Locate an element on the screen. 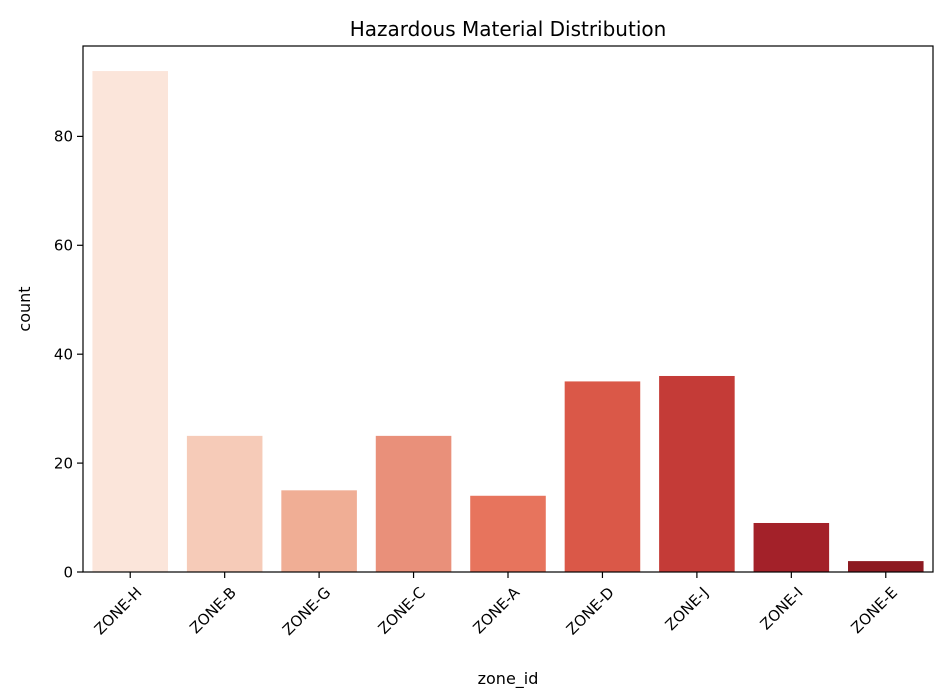 Image resolution: width=937 pixels, height=698 pixels. bar-zone-g is located at coordinates (319, 531).